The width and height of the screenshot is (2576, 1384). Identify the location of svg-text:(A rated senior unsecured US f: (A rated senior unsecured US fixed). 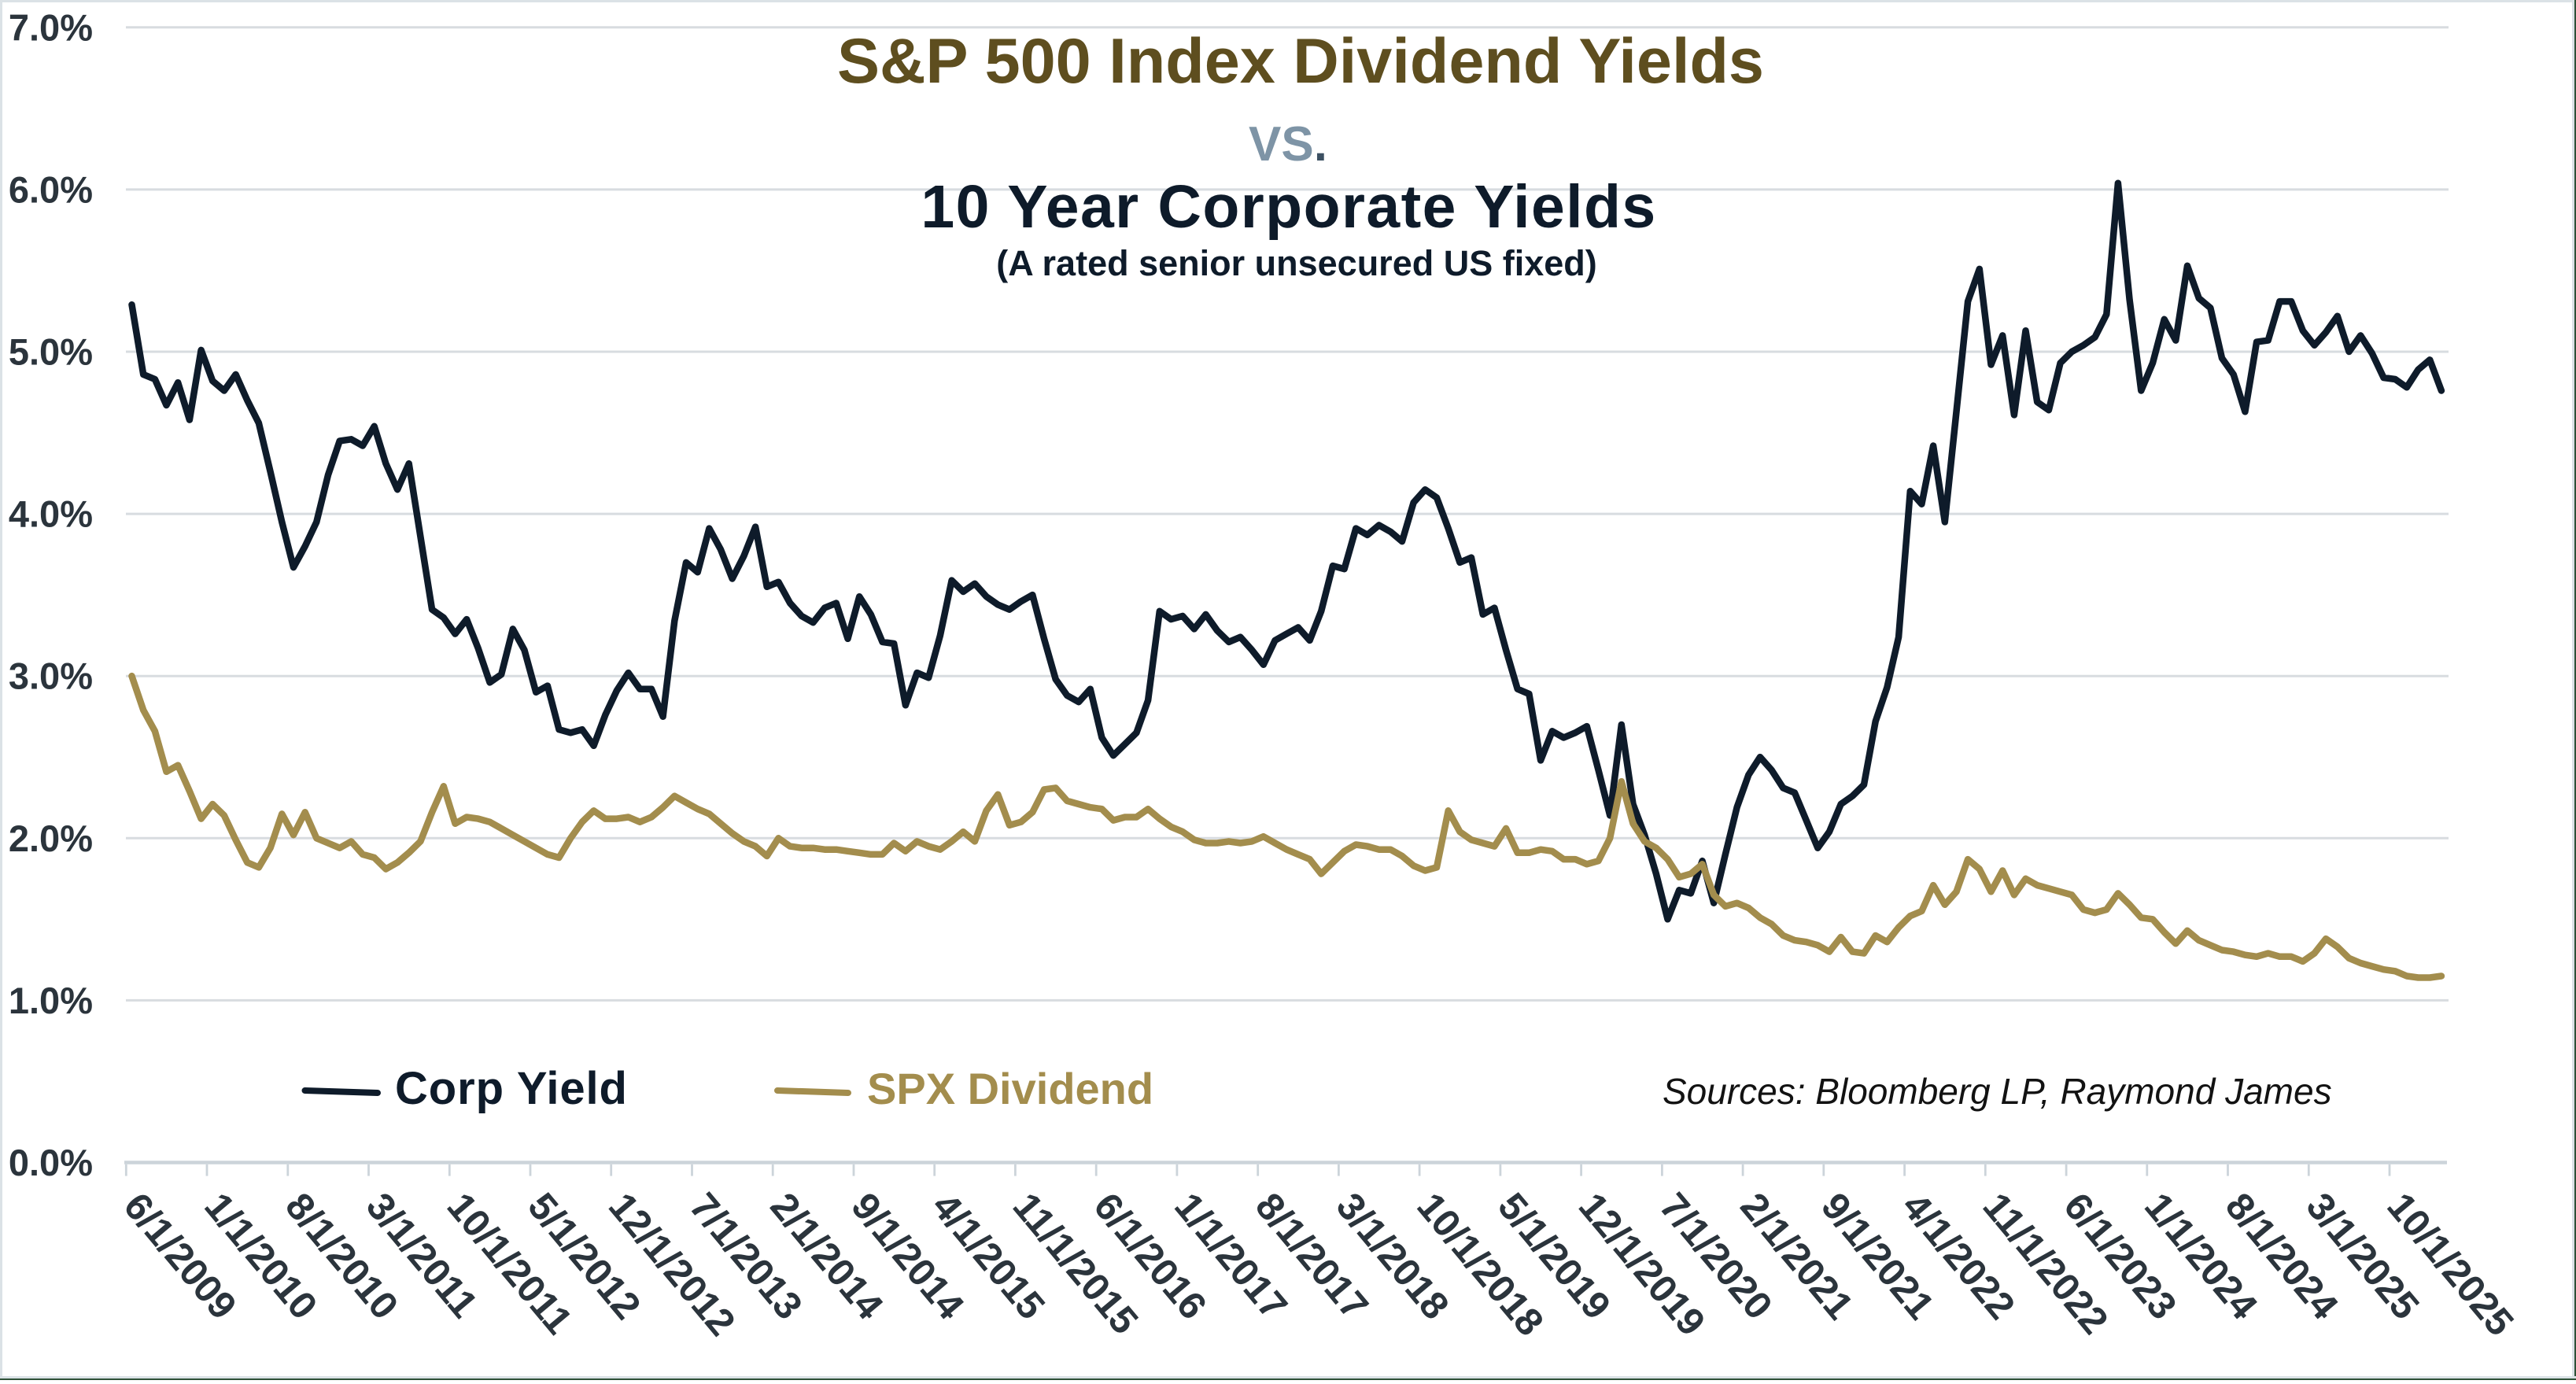
(1296, 263).